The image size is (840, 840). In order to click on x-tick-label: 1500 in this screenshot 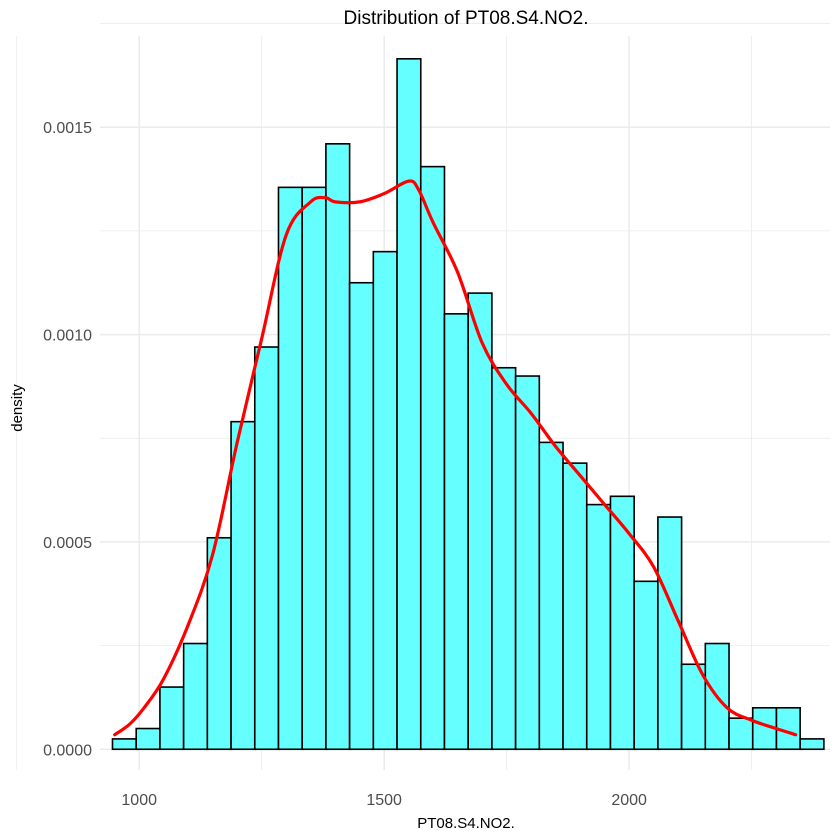, I will do `click(384, 800)`.